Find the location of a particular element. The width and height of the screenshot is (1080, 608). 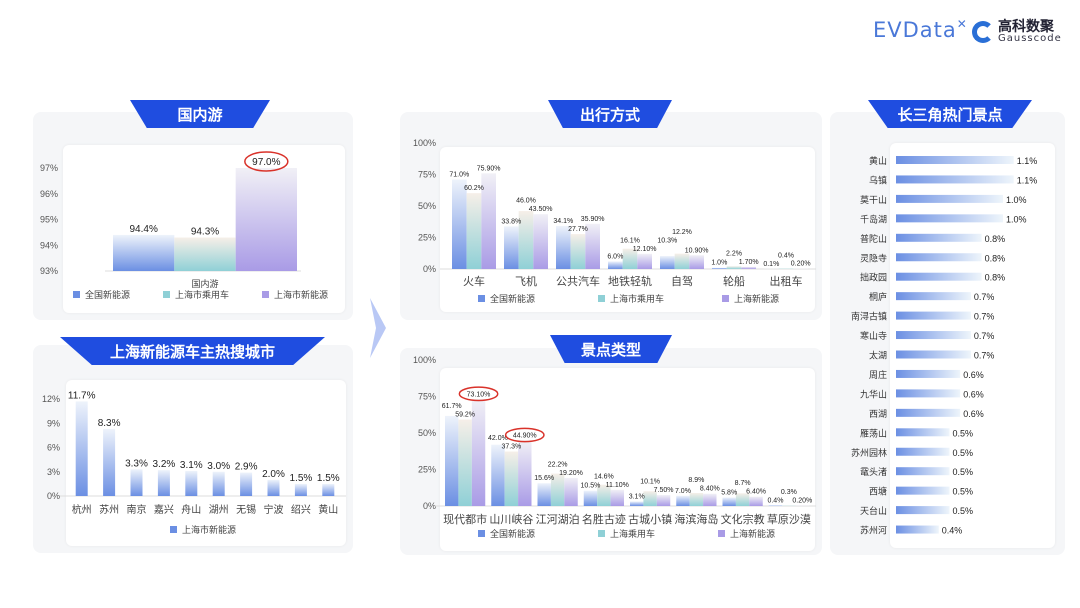

transport-card is located at coordinates (627, 229).